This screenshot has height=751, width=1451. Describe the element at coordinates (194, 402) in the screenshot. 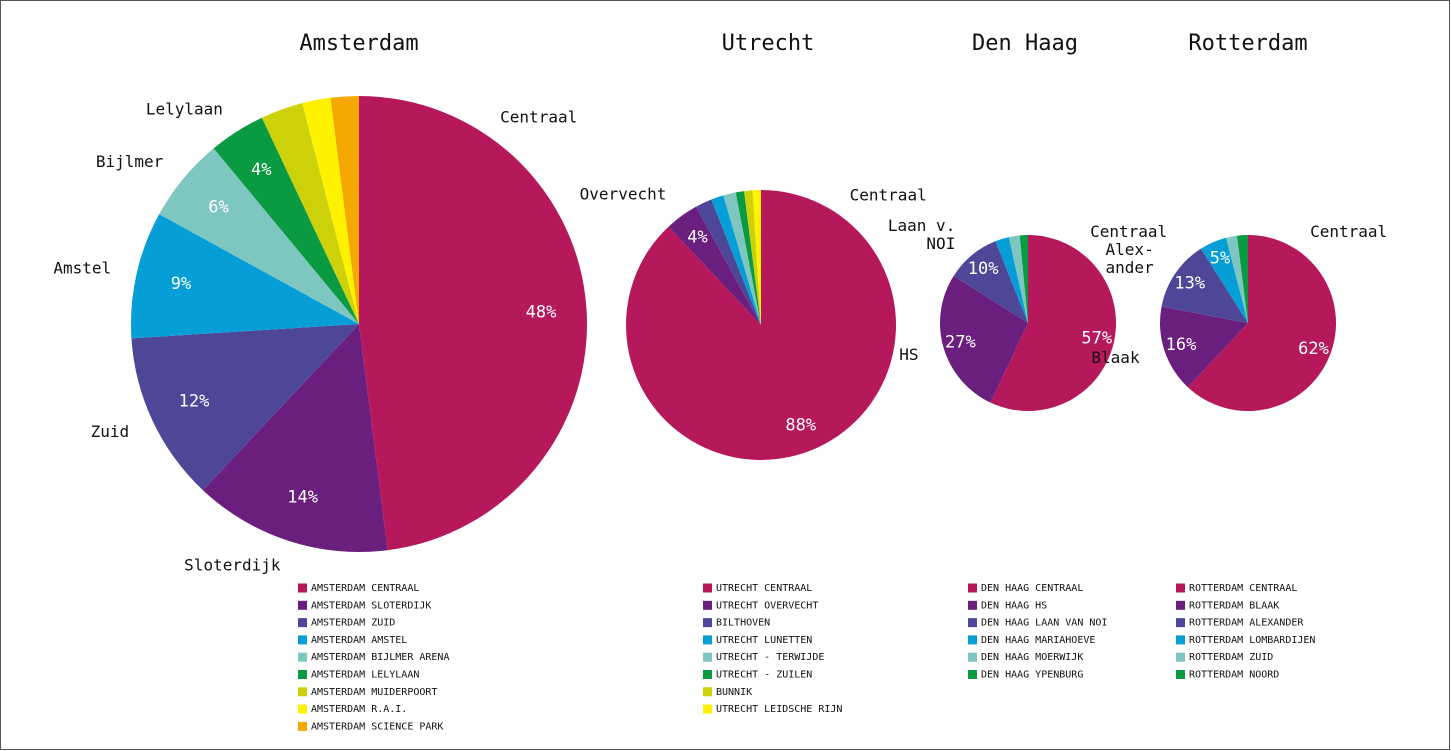

I see `slice-percent: 12%` at that location.